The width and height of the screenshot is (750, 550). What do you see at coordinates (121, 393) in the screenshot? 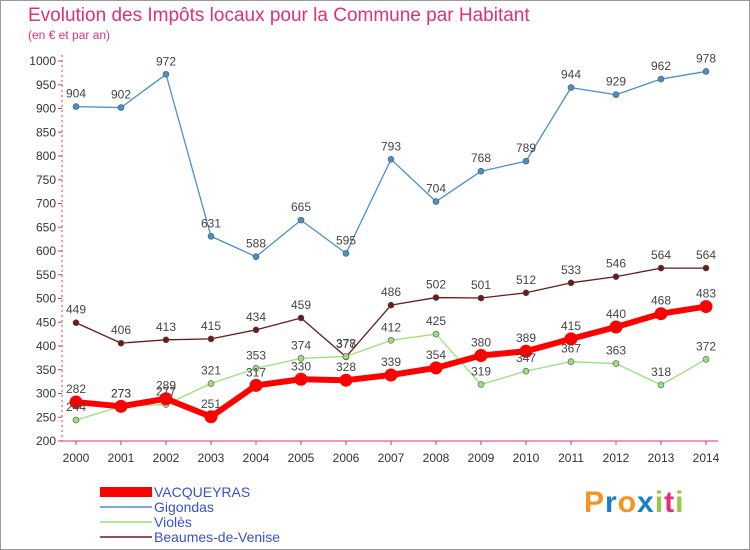
I see `data-label: 273` at bounding box center [121, 393].